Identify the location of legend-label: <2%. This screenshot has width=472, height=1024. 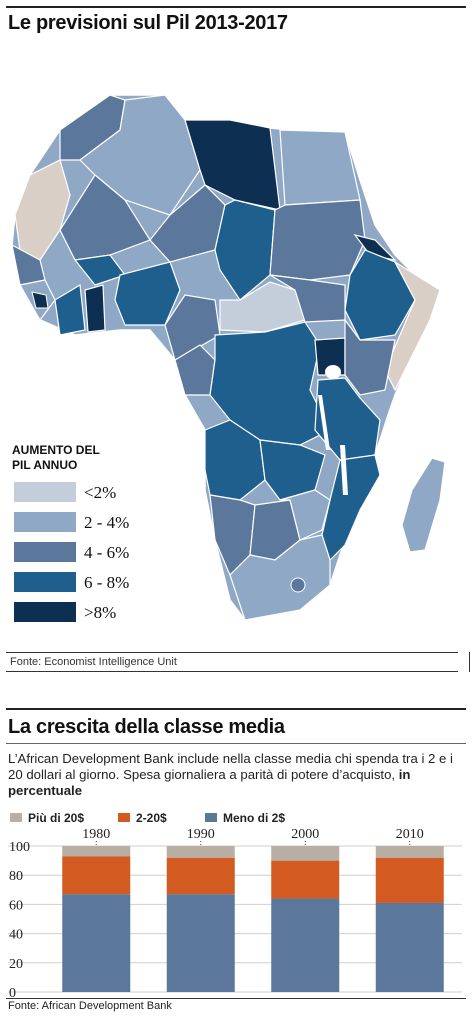
(100, 492).